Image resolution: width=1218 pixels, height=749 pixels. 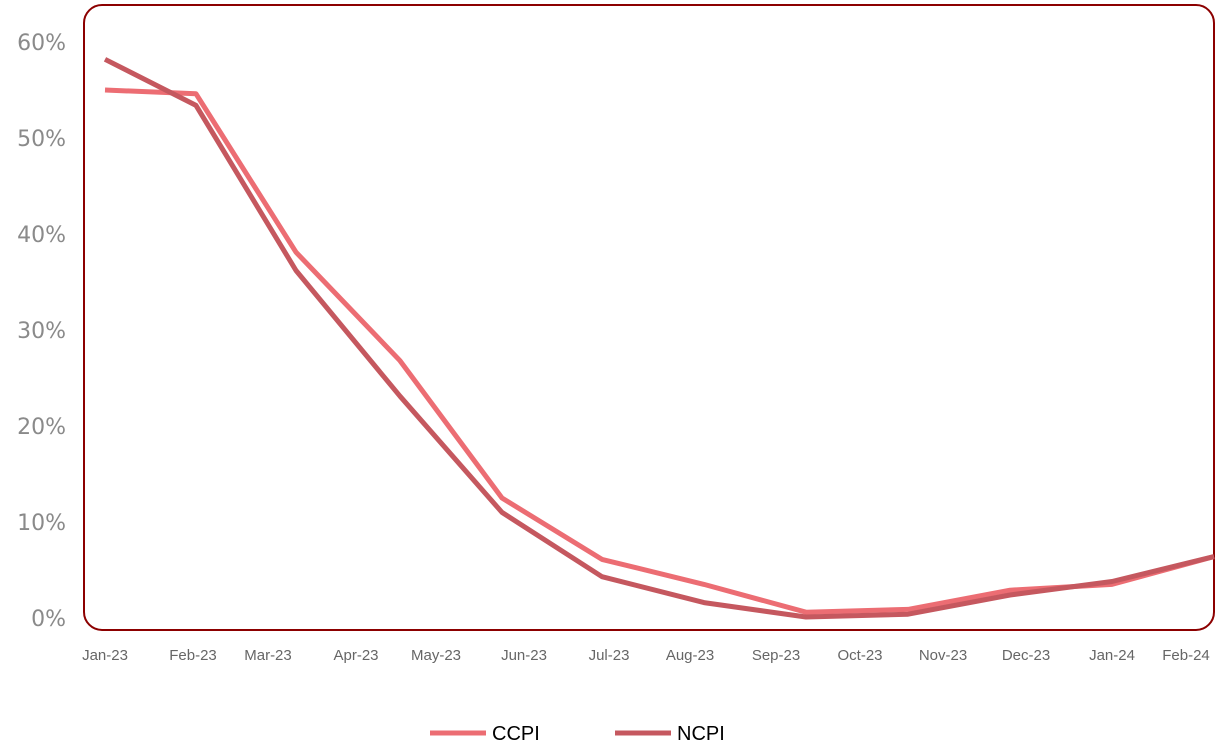 I want to click on y-tick-label: 10%, so click(x=41, y=523).